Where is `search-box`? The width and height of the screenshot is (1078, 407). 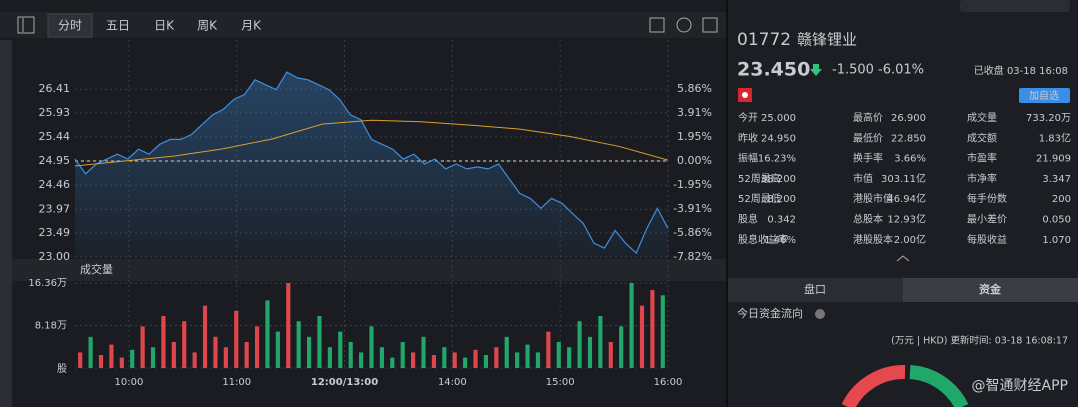 search-box is located at coordinates (1015, 6).